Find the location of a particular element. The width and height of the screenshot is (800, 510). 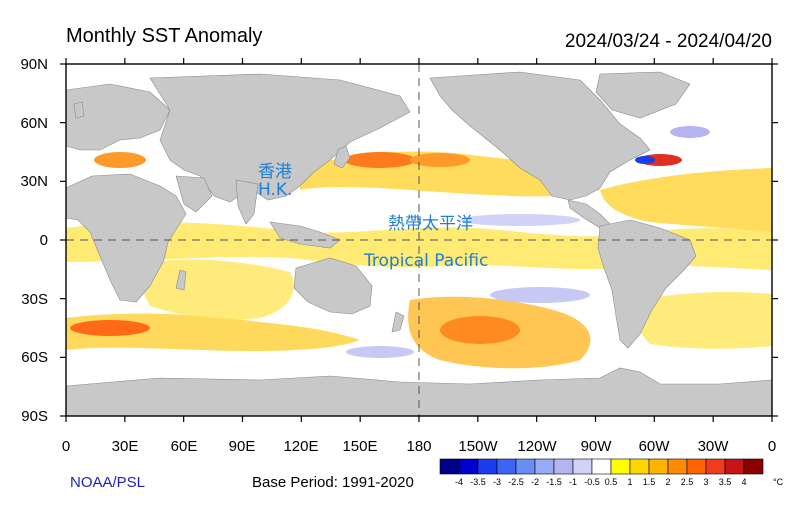

date-range: 2024/03/24 - 2024/04/20 is located at coordinates (668, 41).